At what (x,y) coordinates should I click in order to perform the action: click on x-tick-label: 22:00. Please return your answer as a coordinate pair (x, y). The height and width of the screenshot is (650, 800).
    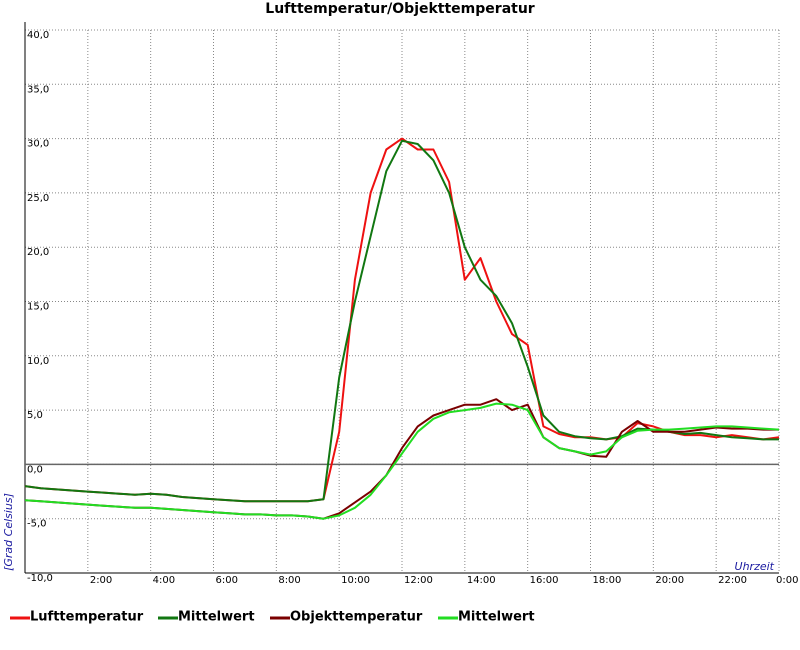
    Looking at the image, I should click on (732, 580).